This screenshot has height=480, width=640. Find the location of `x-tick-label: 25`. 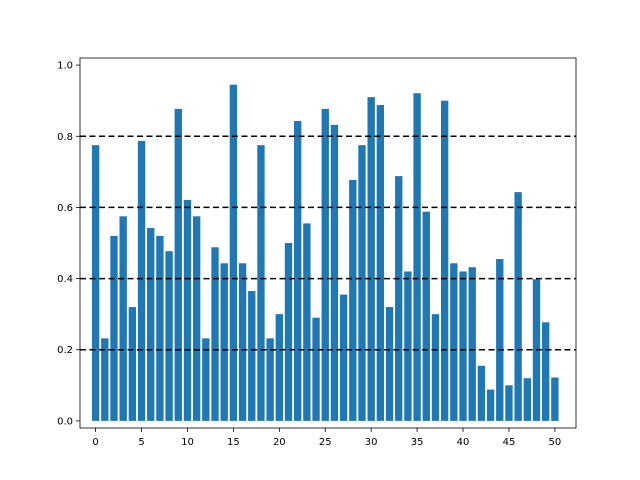

x-tick-label: 25 is located at coordinates (325, 442).